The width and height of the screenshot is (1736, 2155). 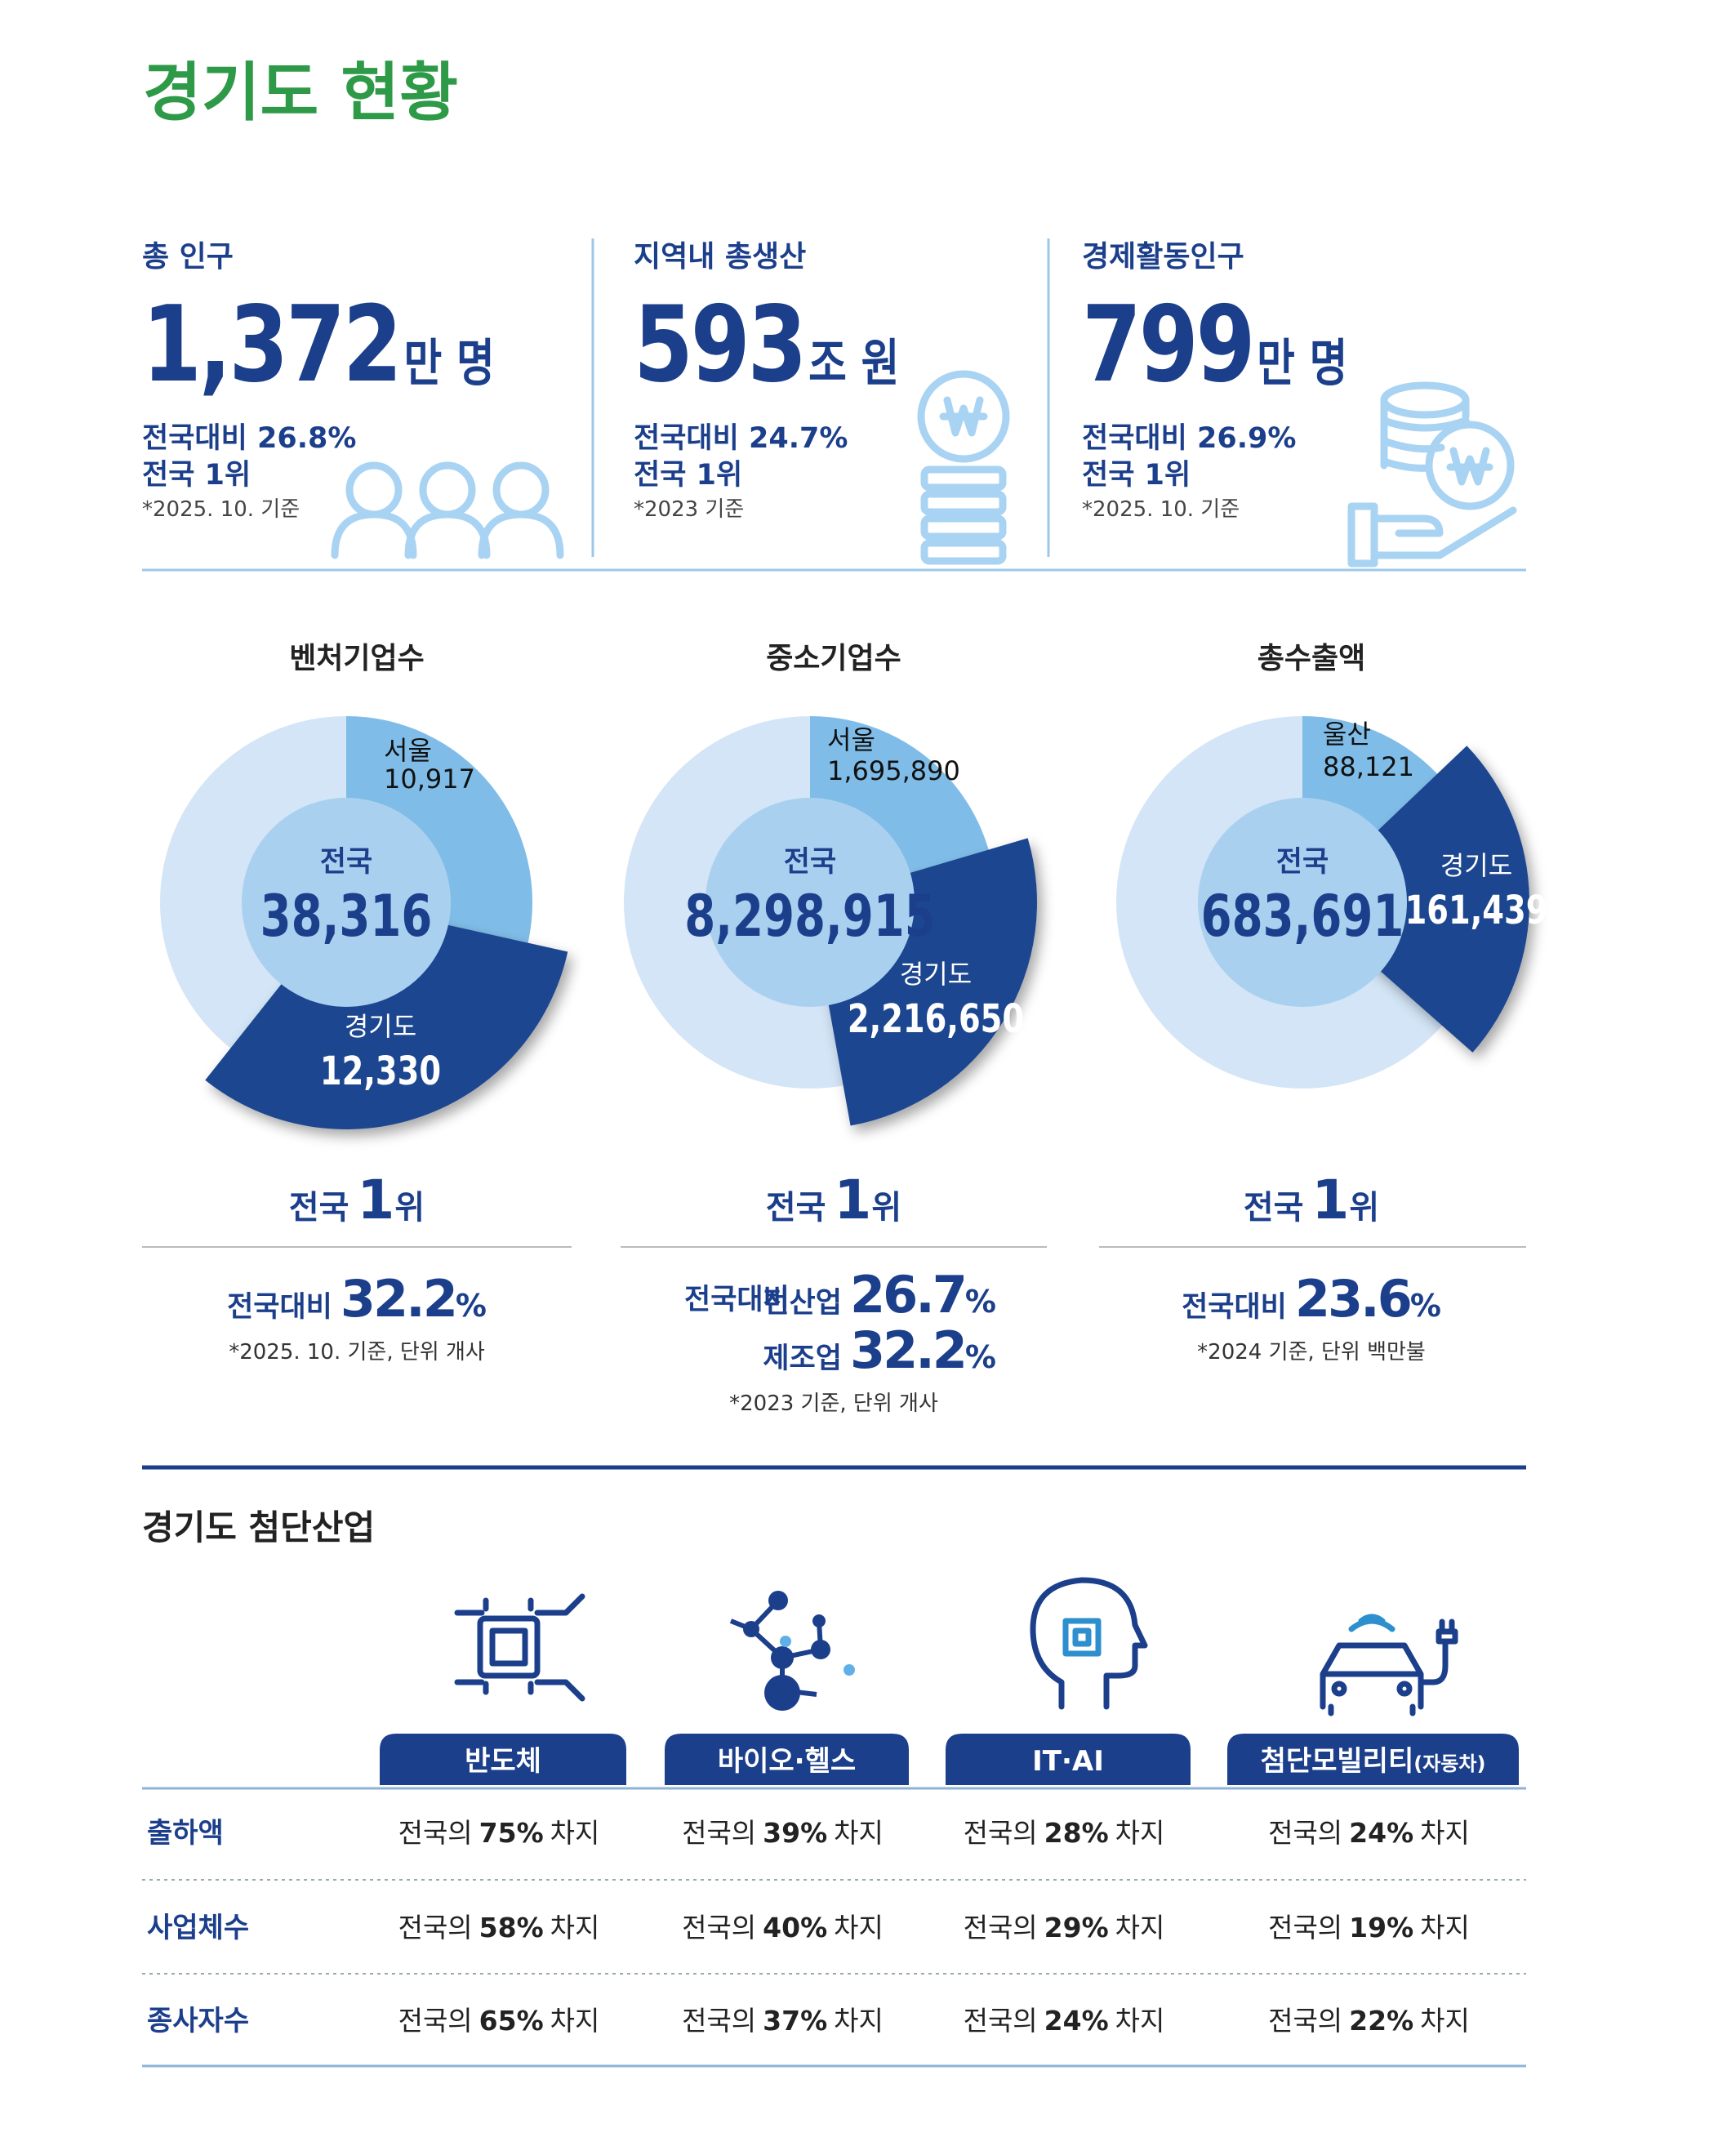 I want to click on car-icon, so click(x=1389, y=1665).